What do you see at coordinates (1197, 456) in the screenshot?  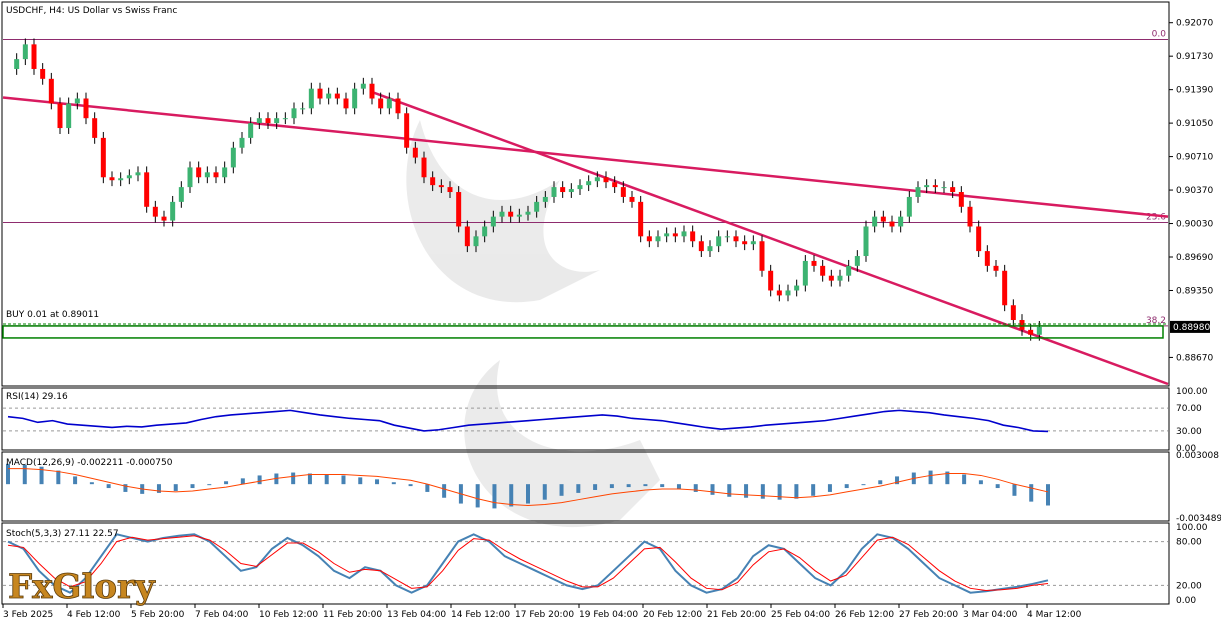 I see `macd-tick-label: 0.003008` at bounding box center [1197, 456].